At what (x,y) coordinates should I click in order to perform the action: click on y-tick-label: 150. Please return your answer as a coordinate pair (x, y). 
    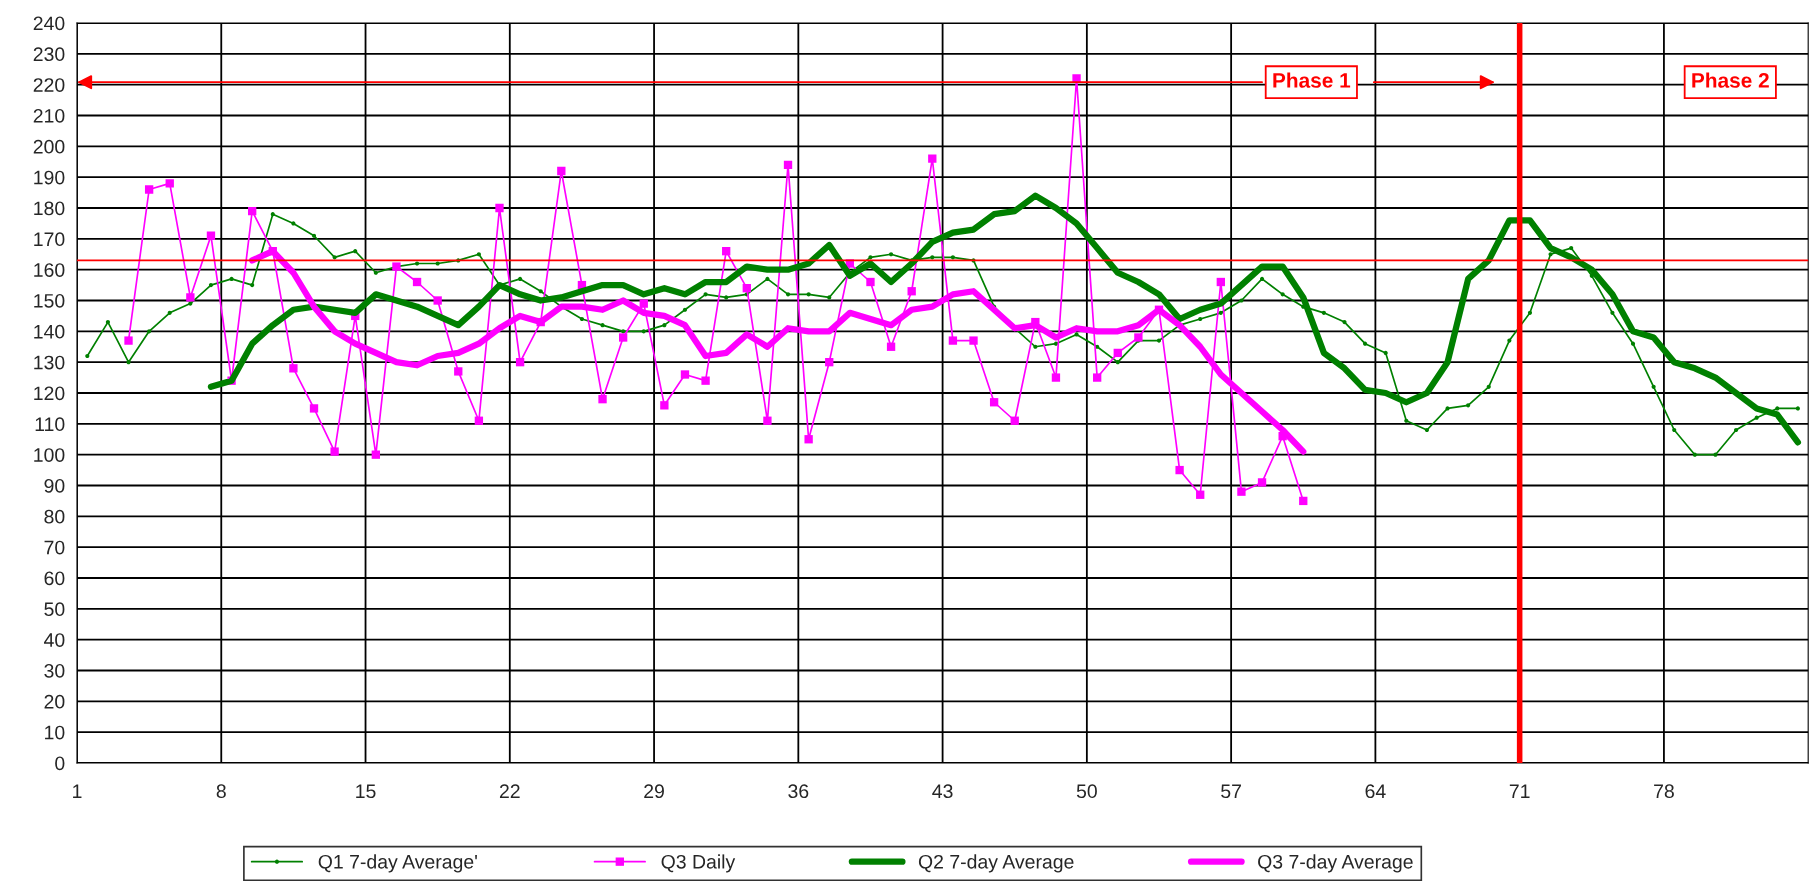
    Looking at the image, I should click on (49, 300).